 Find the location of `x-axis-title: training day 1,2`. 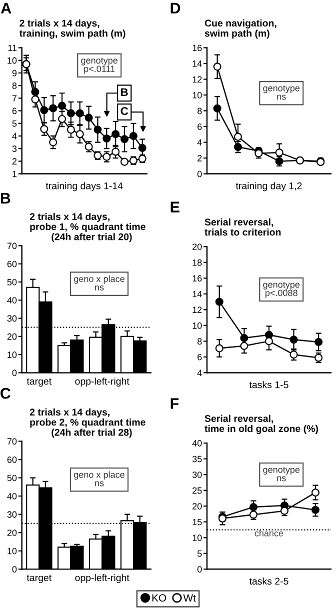

x-axis-title: training day 1,2 is located at coordinates (269, 187).